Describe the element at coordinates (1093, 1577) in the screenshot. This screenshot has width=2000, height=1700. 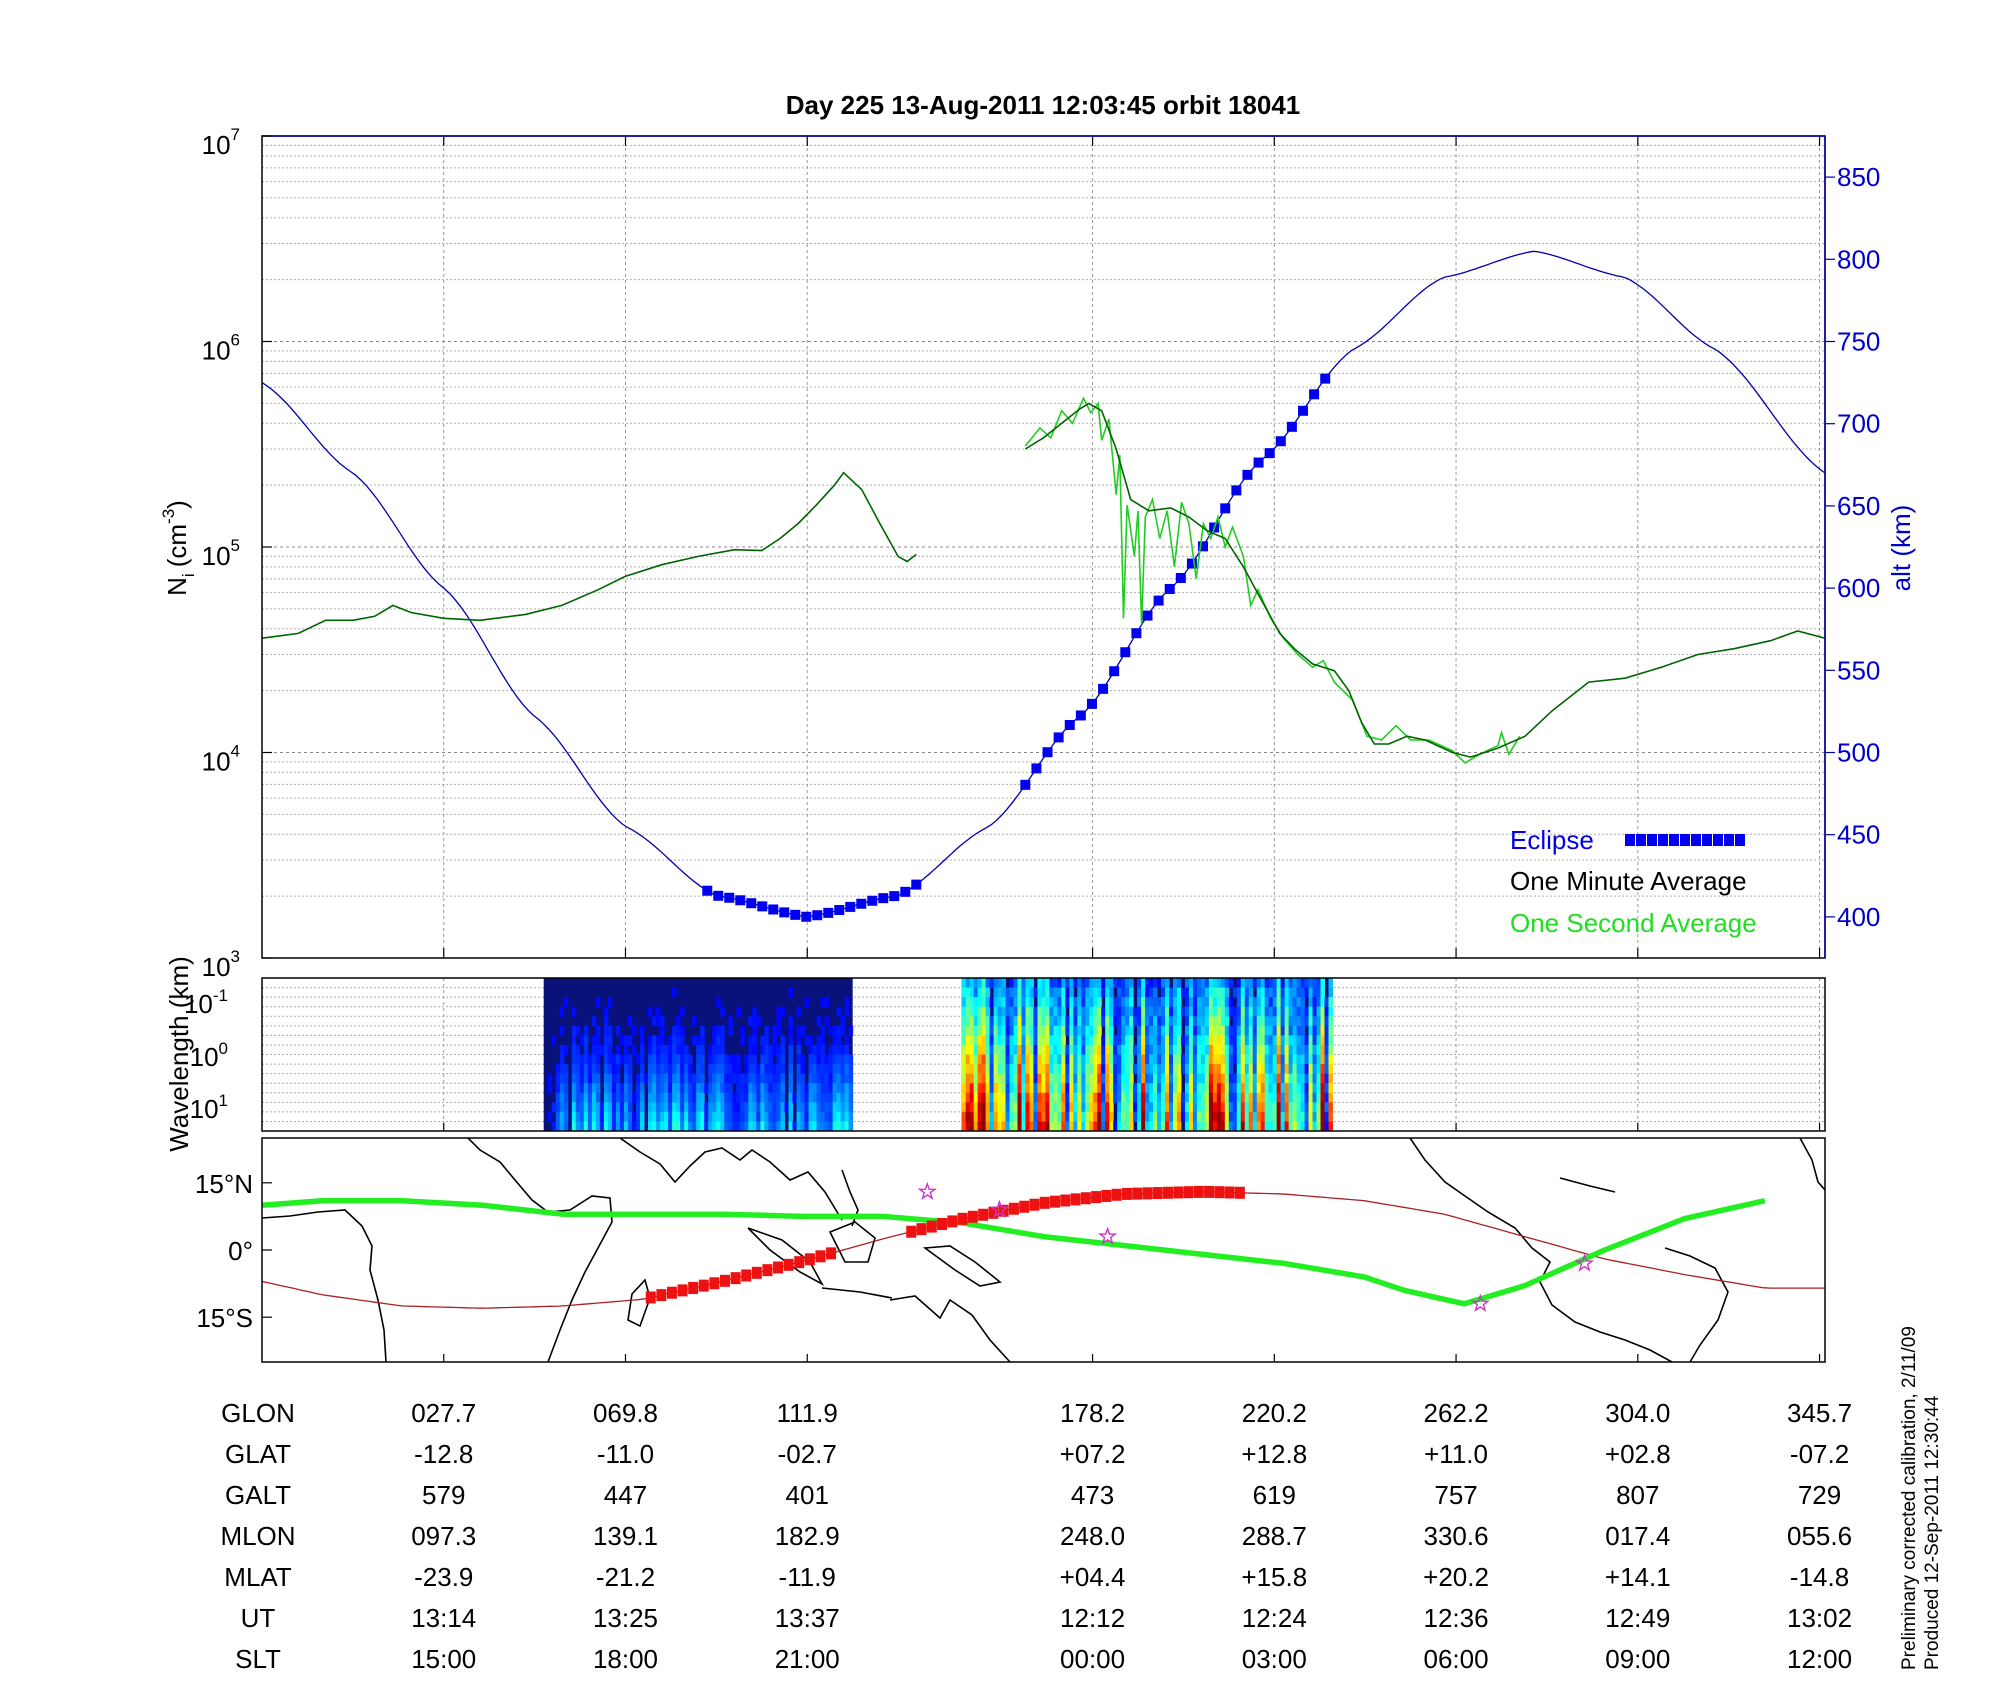
I see `table-cell: +04.4` at that location.